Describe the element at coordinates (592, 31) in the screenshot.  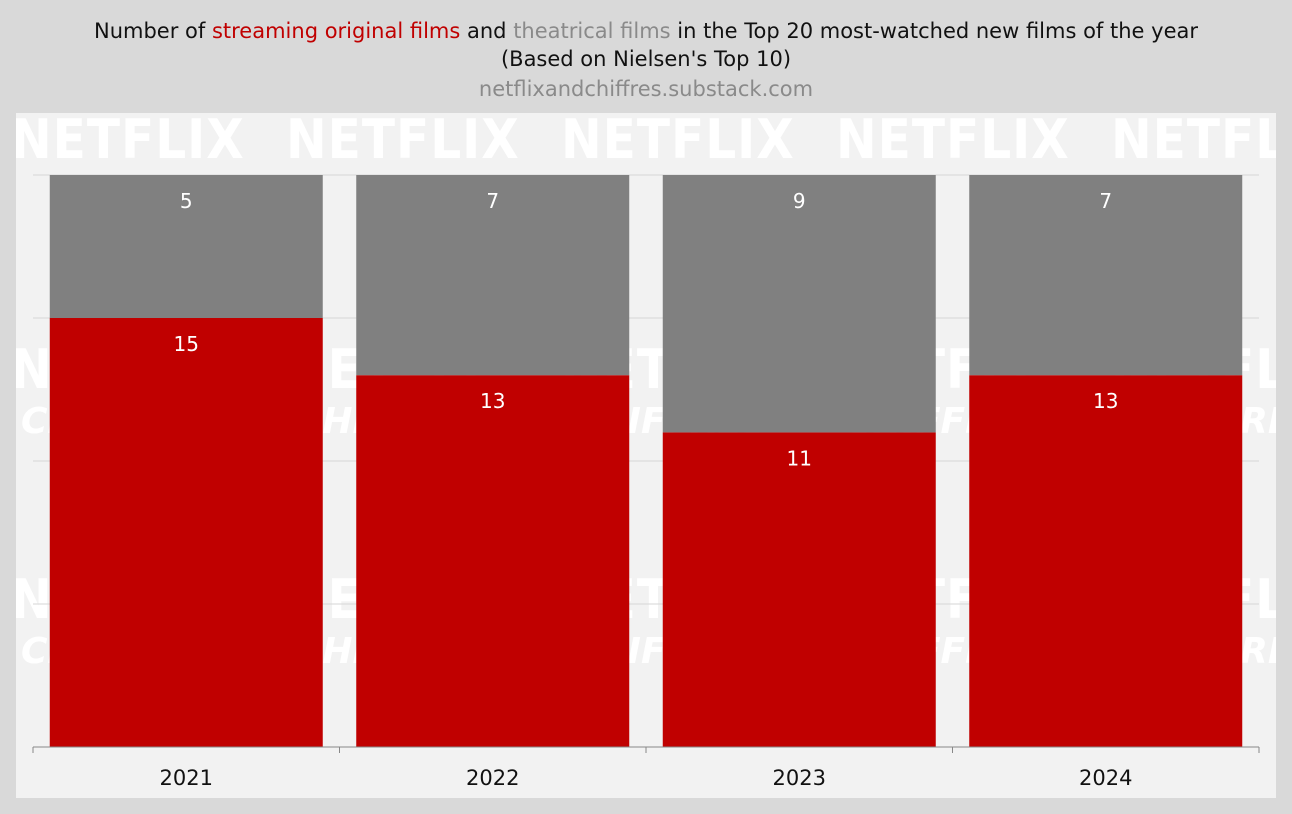
I see `title-series-theatrical: theatrical films` at that location.